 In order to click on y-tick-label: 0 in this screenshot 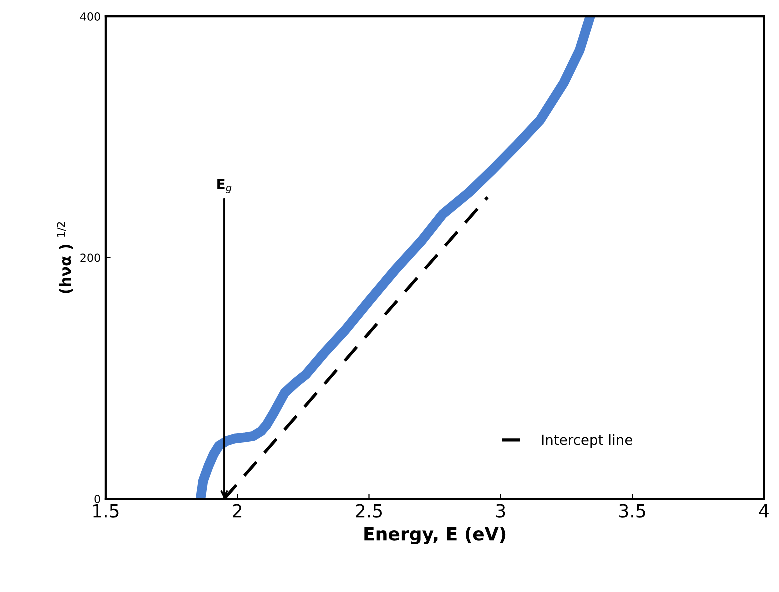, I will do `click(97, 499)`.